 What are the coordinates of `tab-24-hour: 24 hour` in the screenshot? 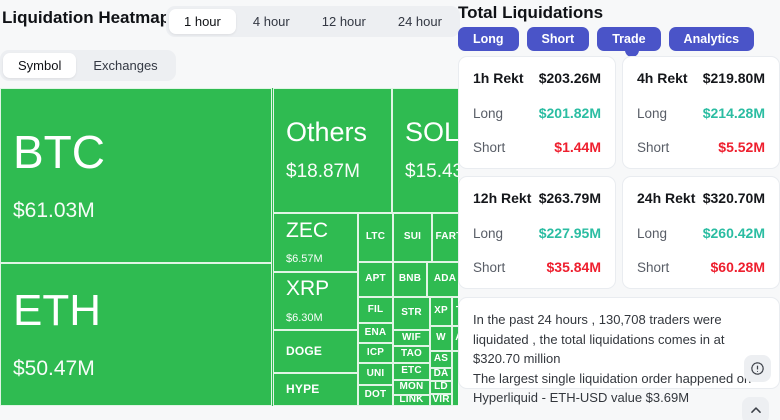 It's located at (420, 21).